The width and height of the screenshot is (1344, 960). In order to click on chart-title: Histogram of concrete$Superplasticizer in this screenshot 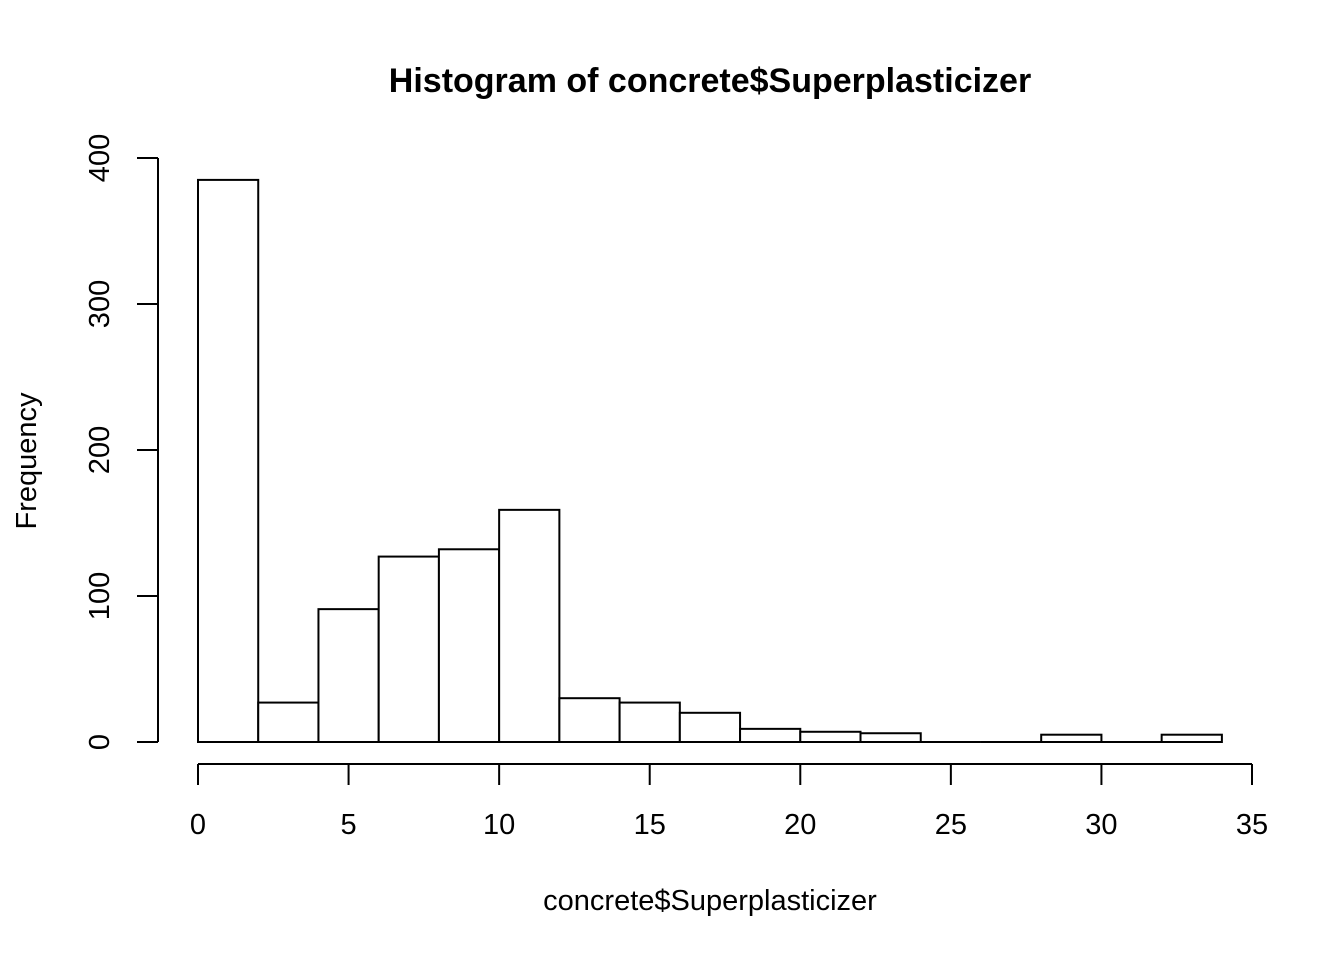, I will do `click(710, 81)`.